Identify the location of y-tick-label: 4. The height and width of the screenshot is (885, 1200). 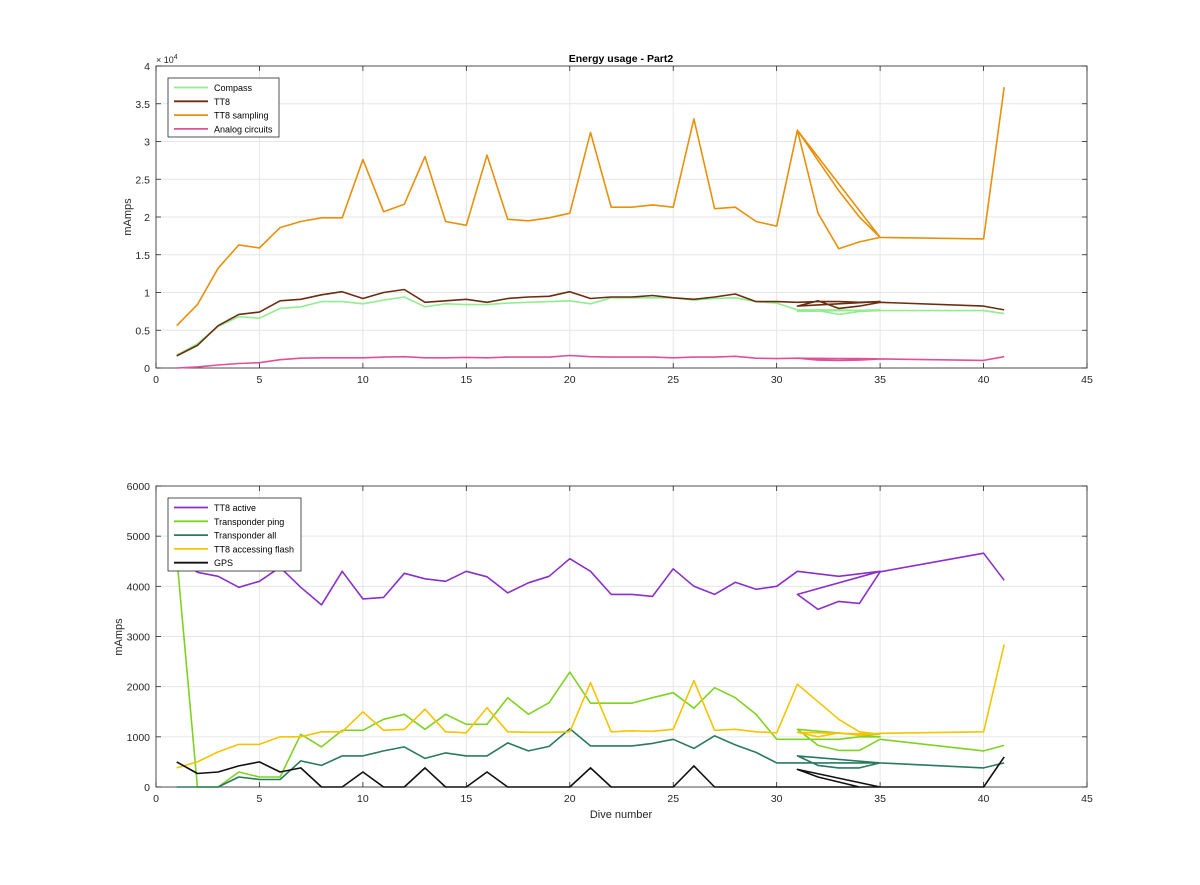
(147, 67).